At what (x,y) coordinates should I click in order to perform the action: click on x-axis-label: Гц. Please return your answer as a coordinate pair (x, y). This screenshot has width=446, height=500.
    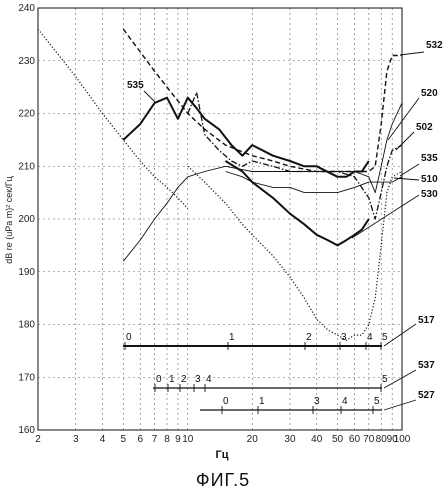
    Looking at the image, I should click on (222, 455).